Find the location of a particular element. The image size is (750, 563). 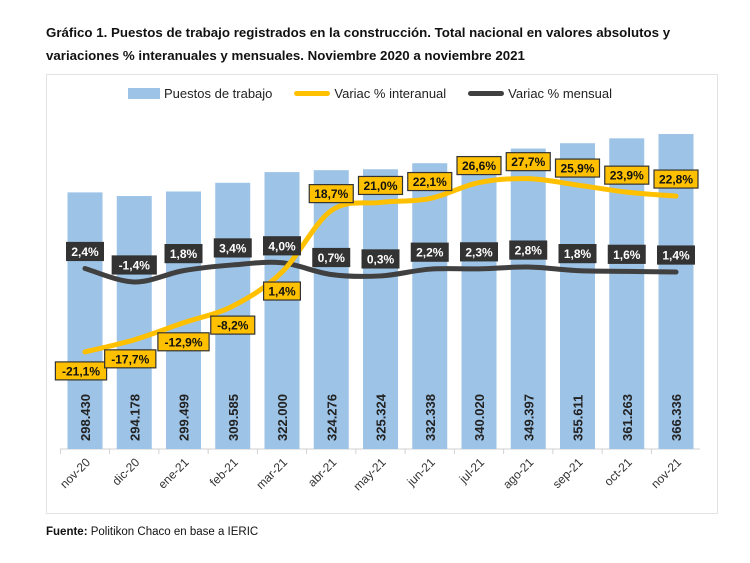

line-variac-mensual is located at coordinates (380, 272).